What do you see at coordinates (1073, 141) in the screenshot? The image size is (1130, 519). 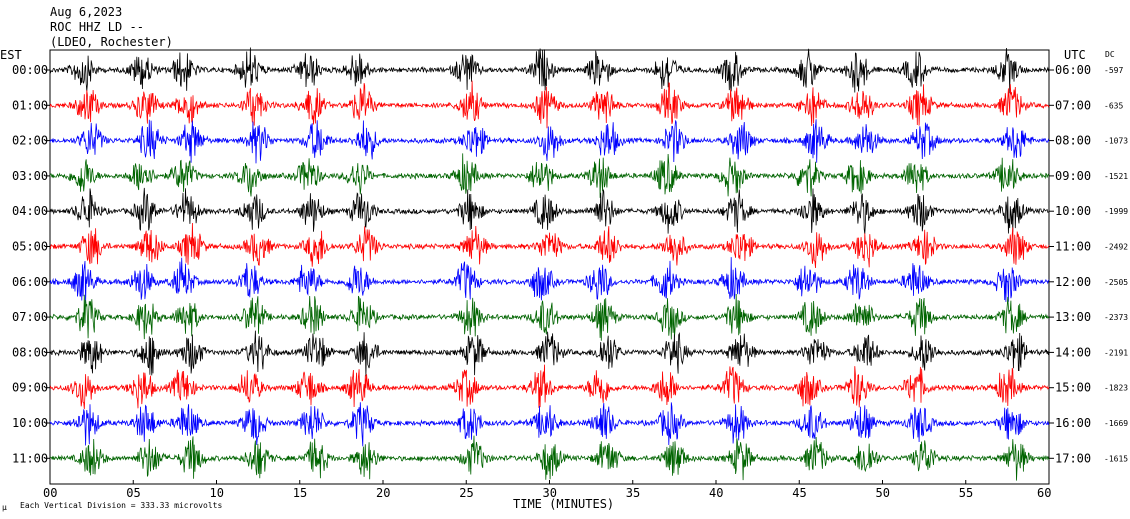 I see `utc-tick-label: 08:00` at bounding box center [1073, 141].